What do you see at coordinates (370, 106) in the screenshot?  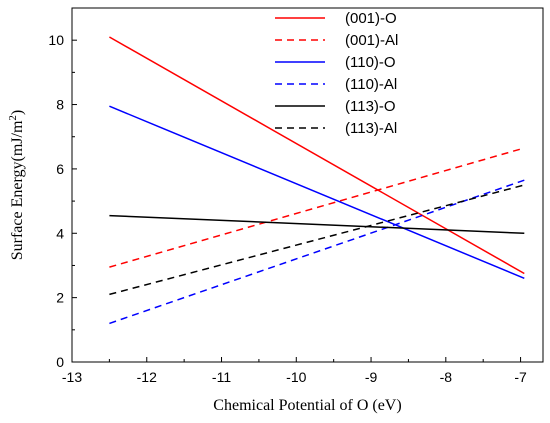 I see `legend-label: (113)-O` at bounding box center [370, 106].